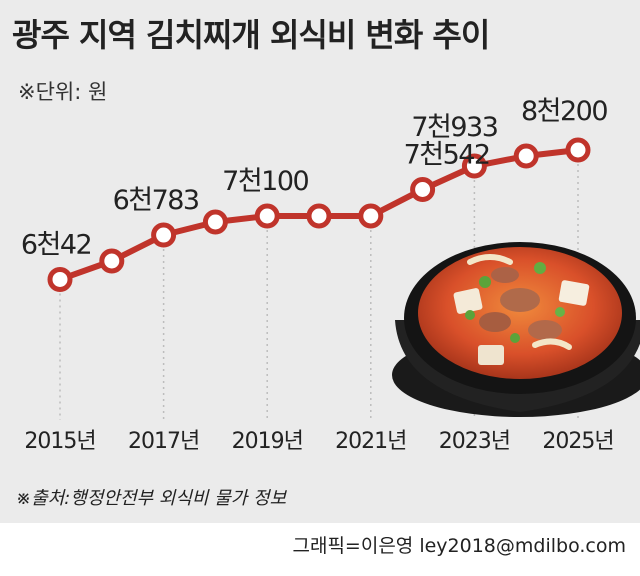 Image resolution: width=640 pixels, height=576 pixels. What do you see at coordinates (267, 441) in the screenshot?
I see `x-tick-label: 2019년` at bounding box center [267, 441].